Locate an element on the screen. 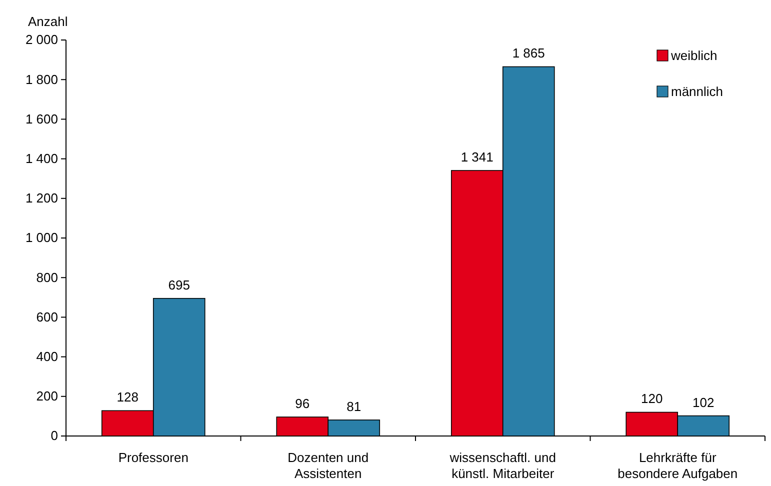 The height and width of the screenshot is (486, 771). data-label: 1 865 is located at coordinates (528, 53).